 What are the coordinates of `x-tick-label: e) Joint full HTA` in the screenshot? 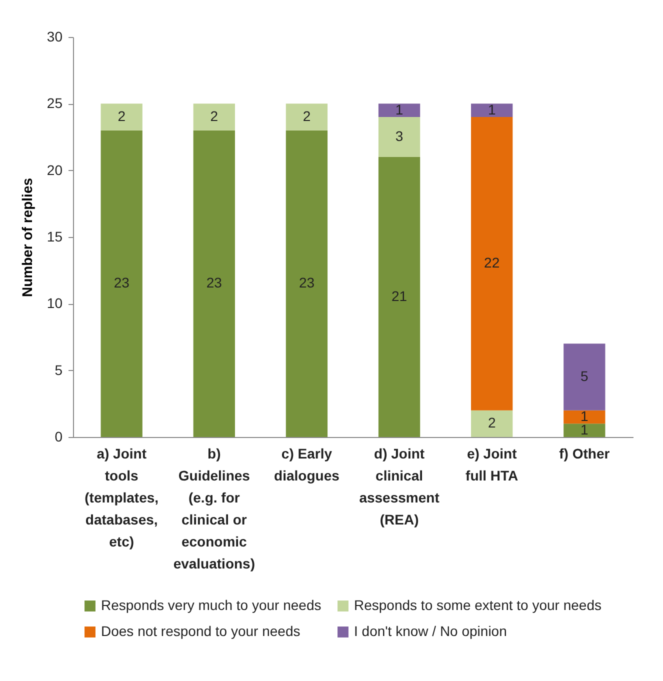 It's located at (492, 465).